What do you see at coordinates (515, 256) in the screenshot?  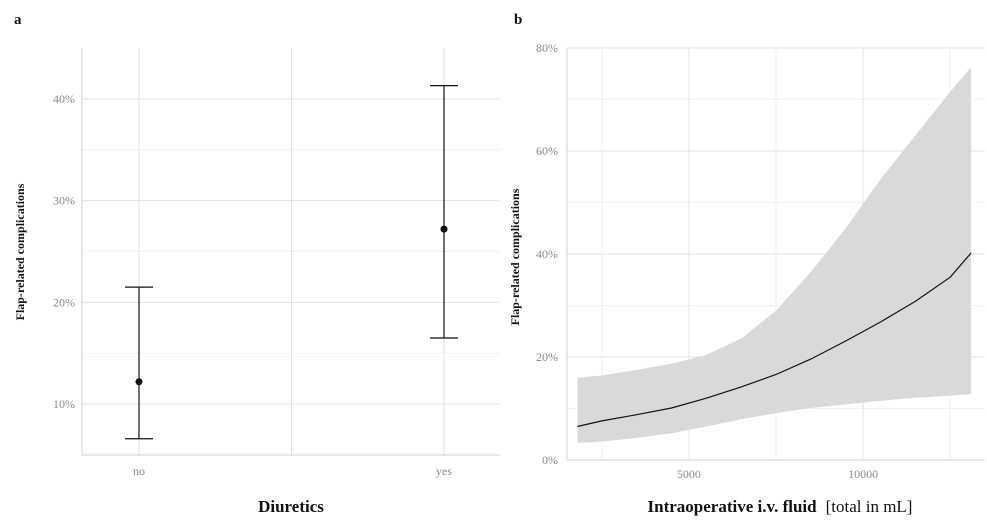 I see `panel-b-y-axis-label: Flap-related complications` at bounding box center [515, 256].